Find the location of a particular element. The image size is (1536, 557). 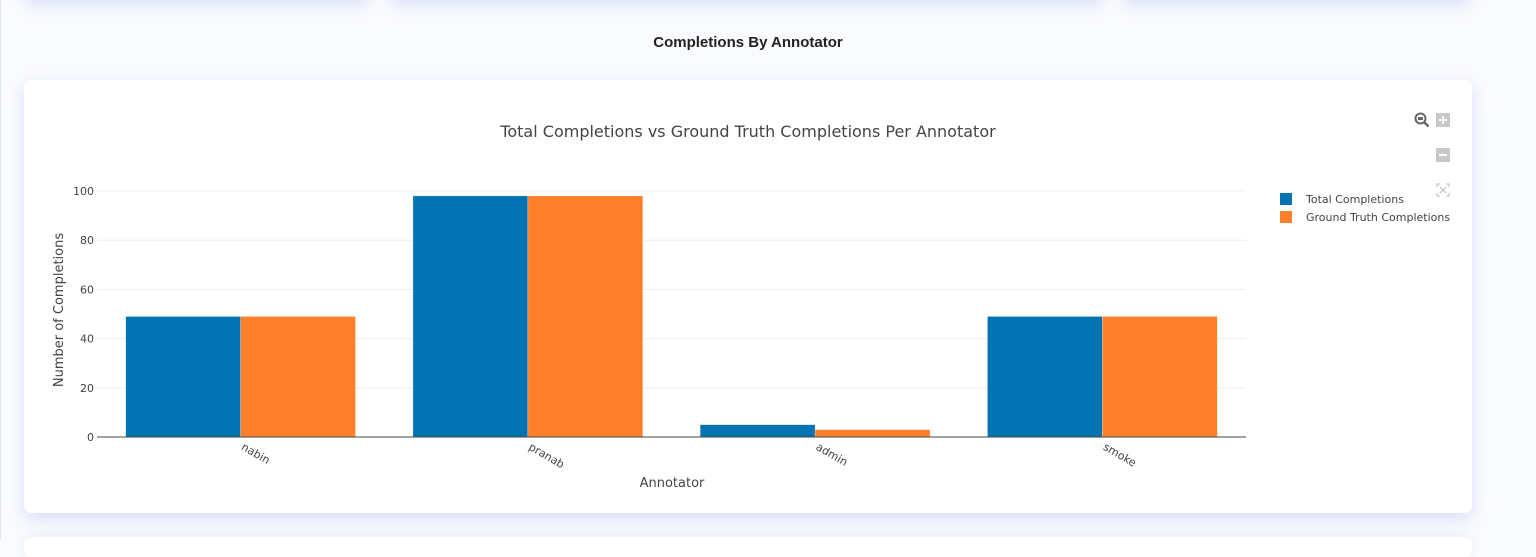

legend-swatch-total is located at coordinates (1286, 199).